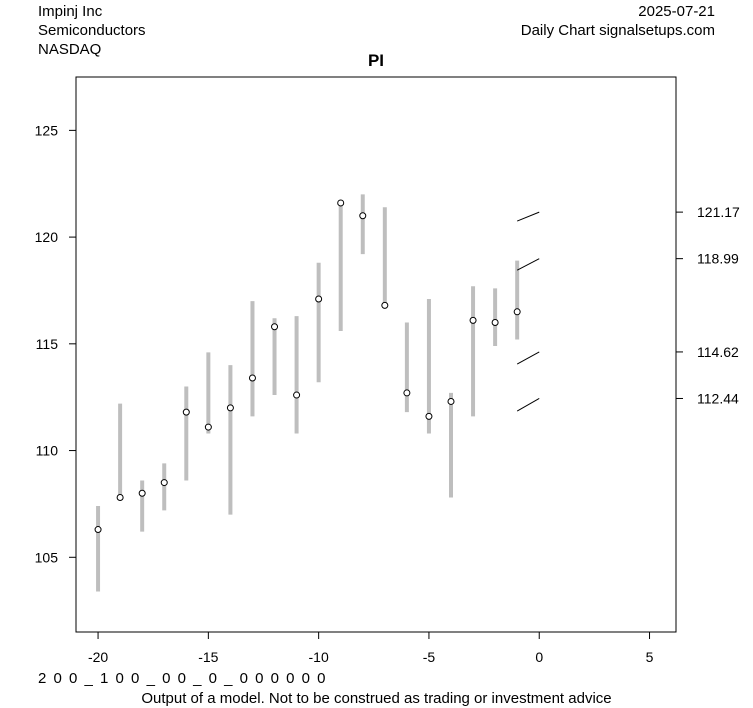 The image size is (753, 708). I want to click on x-tick-label: 5, so click(650, 657).